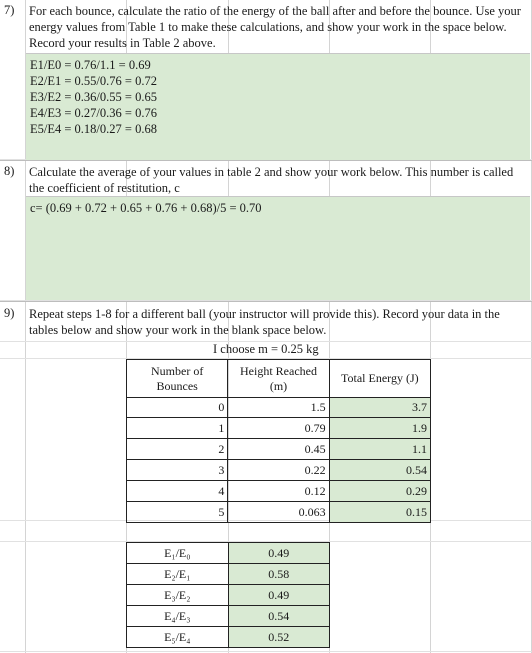  I want to click on table-row: 3 0.22 0.54, so click(278, 470).